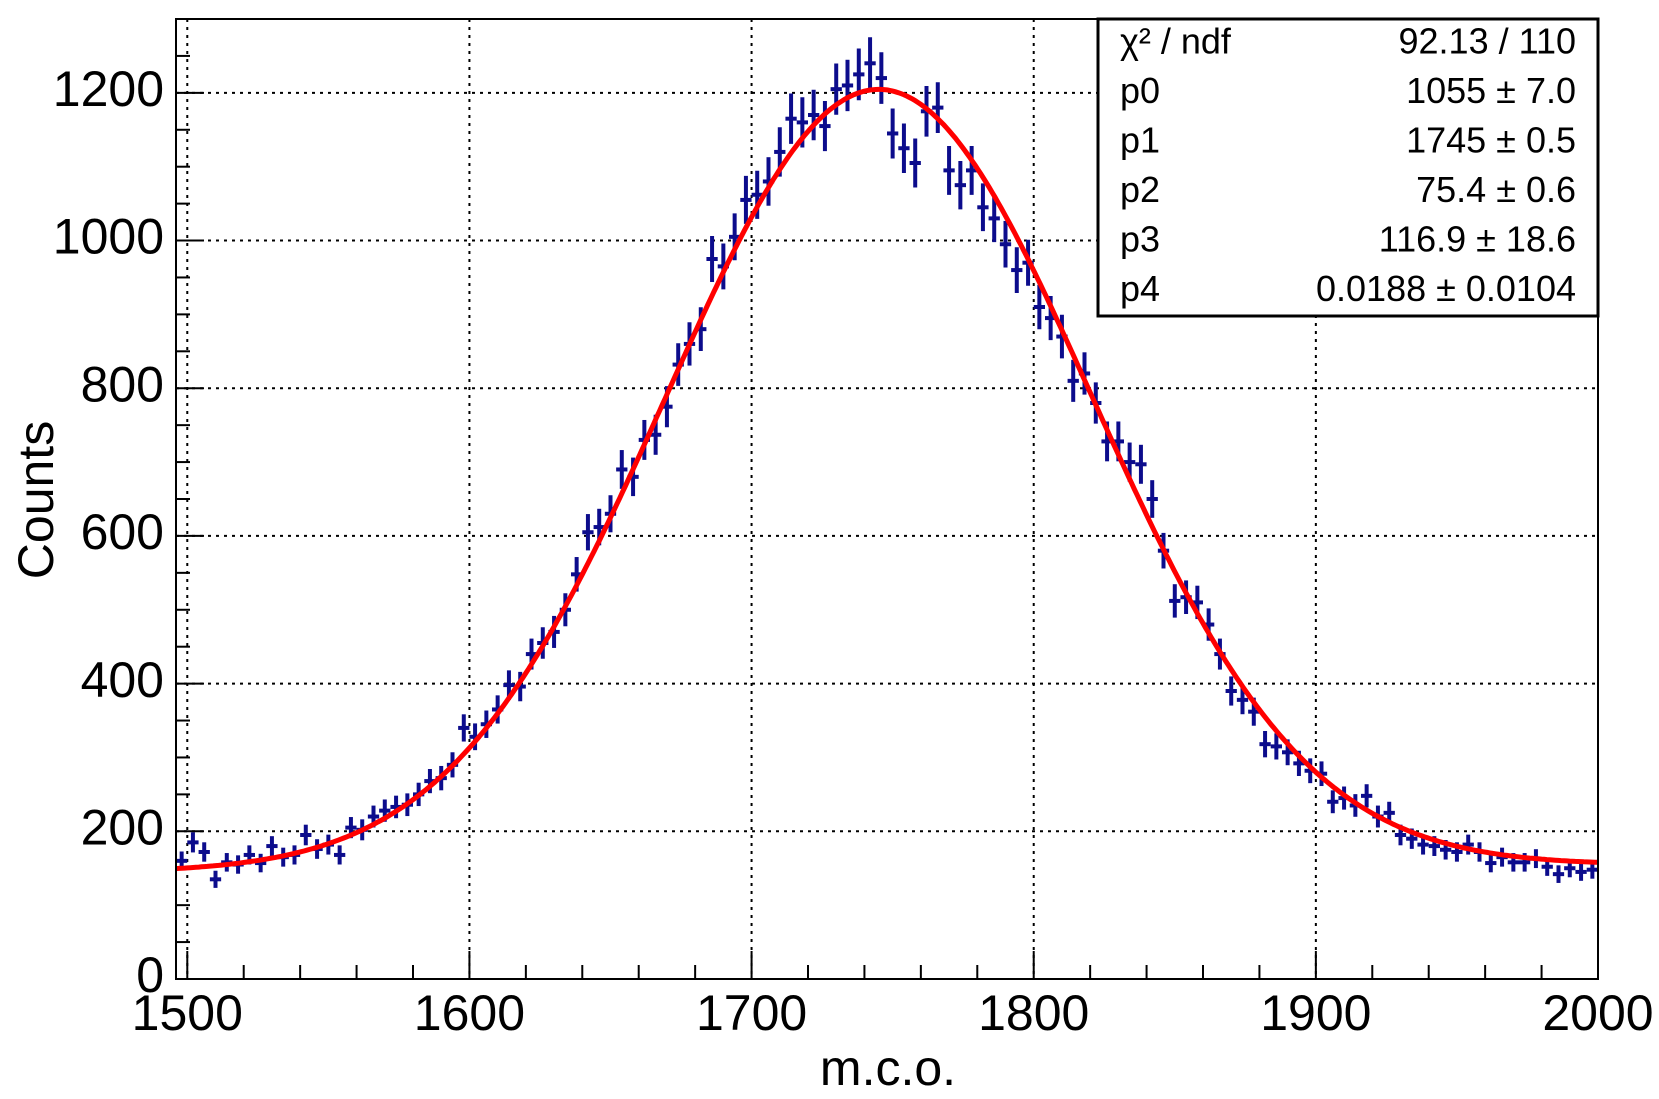  I want to click on stats-value: 75.4 ± 0.6, so click(1496, 189).